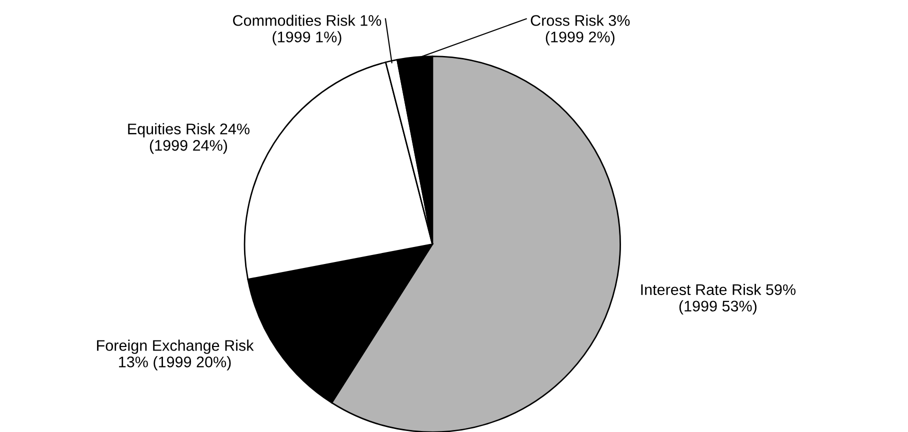  Describe the element at coordinates (307, 30) in the screenshot. I see `slice-label: Commodities Risk 1% (1999 1%)` at that location.